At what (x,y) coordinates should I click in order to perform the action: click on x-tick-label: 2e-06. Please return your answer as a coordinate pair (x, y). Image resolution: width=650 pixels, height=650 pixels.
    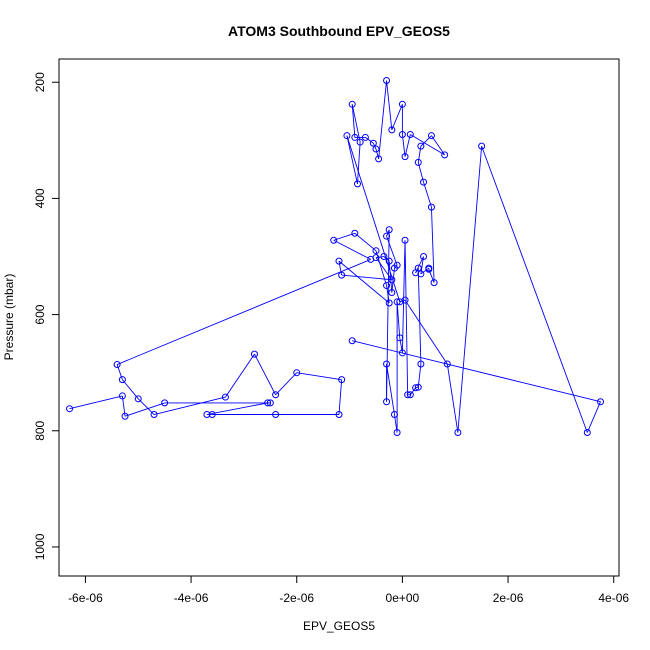
    Looking at the image, I should click on (508, 598).